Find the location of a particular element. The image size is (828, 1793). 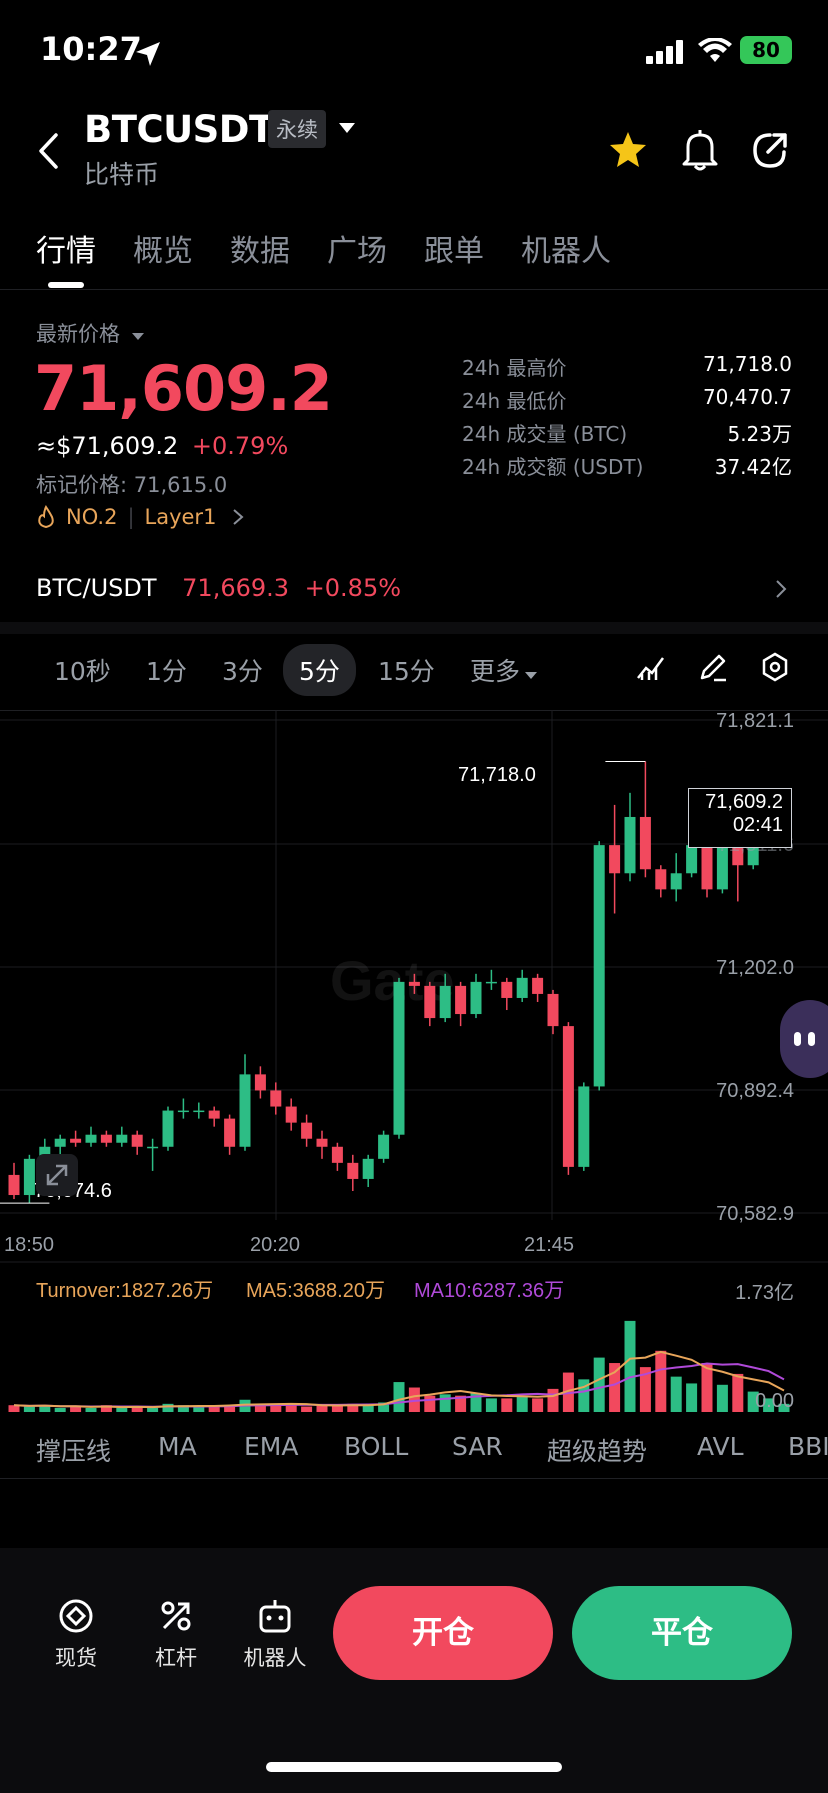

pair-dropdown-icon is located at coordinates (347, 128).